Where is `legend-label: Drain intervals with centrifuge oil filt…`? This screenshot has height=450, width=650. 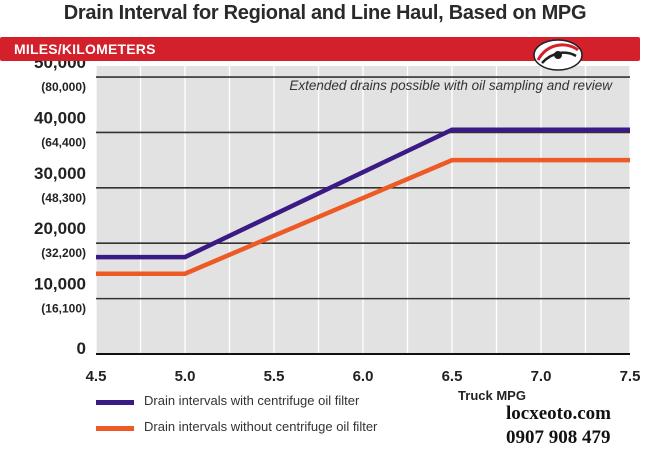 legend-label: Drain intervals with centrifuge oil filt… is located at coordinates (252, 400).